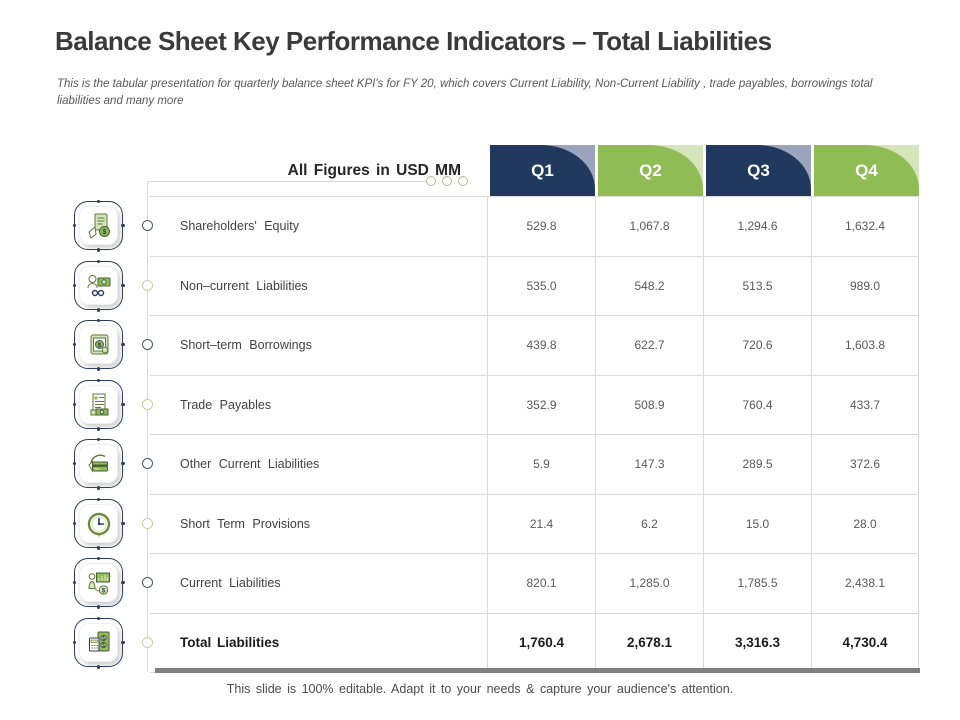 The width and height of the screenshot is (960, 720). What do you see at coordinates (649, 583) in the screenshot?
I see `value-cell: 1,285.0` at bounding box center [649, 583].